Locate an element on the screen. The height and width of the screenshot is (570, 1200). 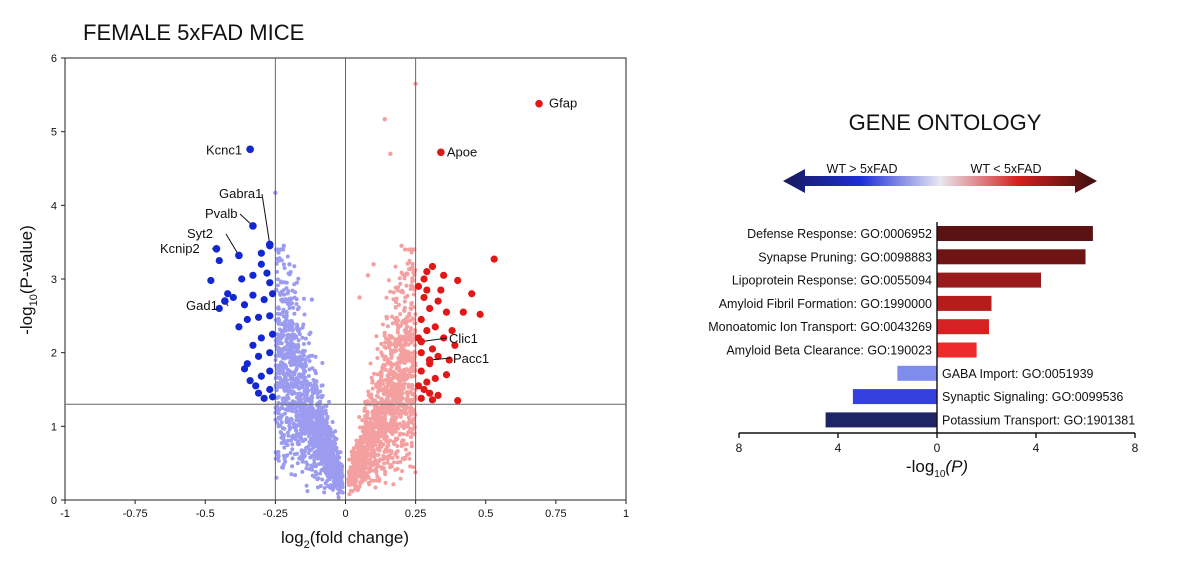
volcano-title: FEMALE 5xFAD MICE is located at coordinates (193, 32).